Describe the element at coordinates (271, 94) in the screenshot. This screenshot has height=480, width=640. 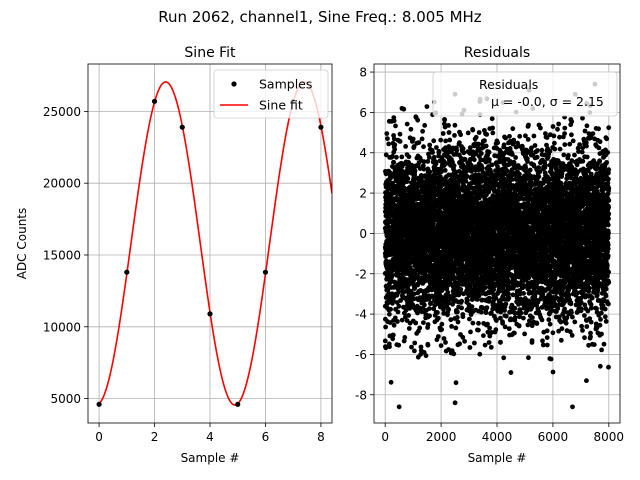
I see `legend-box` at that location.